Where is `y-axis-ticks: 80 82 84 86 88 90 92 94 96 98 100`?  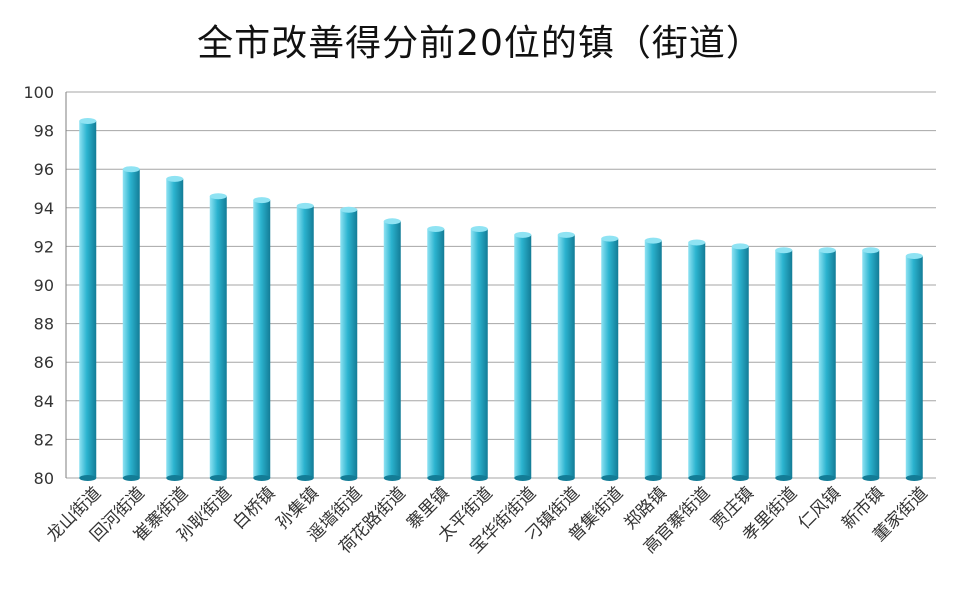 y-axis-ticks: 80 82 84 86 88 90 92 94 96 98 100 is located at coordinates (38, 285).